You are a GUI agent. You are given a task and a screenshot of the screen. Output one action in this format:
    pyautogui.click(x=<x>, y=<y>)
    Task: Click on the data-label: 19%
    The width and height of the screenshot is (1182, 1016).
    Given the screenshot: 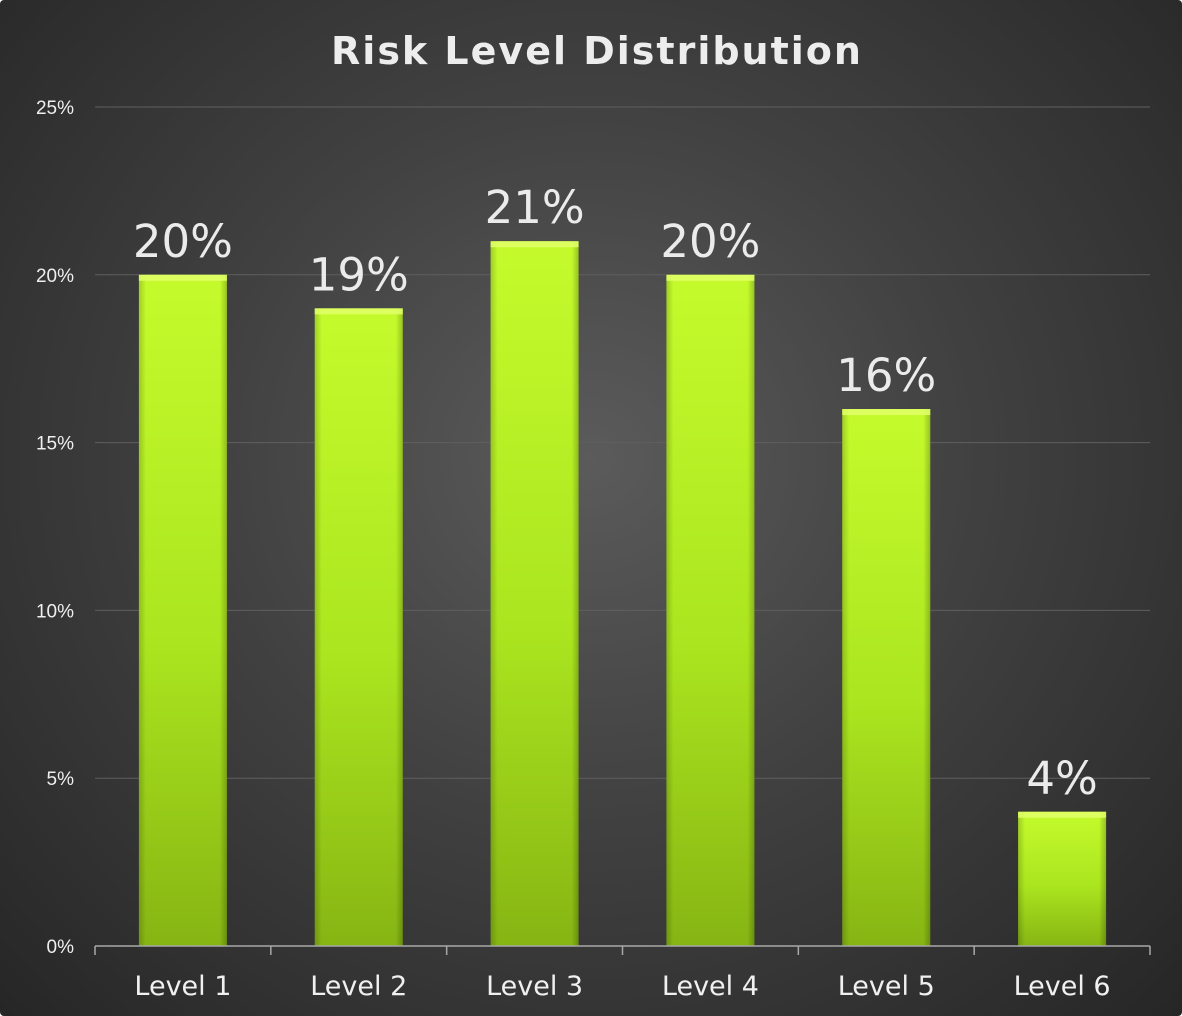 What is the action you would take?
    pyautogui.click(x=359, y=274)
    